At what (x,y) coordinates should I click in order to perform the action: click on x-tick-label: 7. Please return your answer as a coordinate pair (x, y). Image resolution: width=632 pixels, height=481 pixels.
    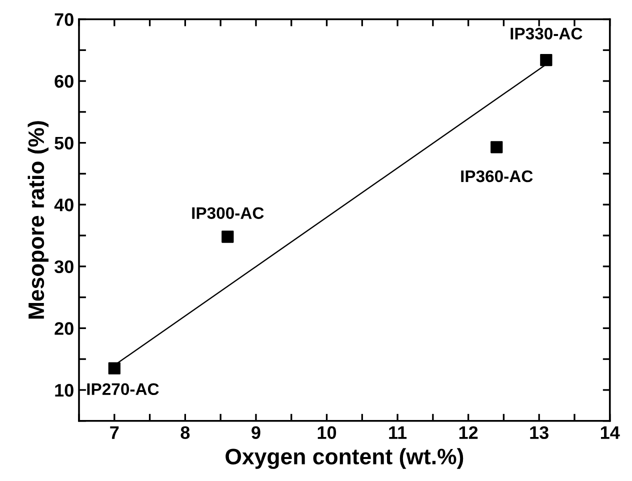
    Looking at the image, I should click on (114, 432).